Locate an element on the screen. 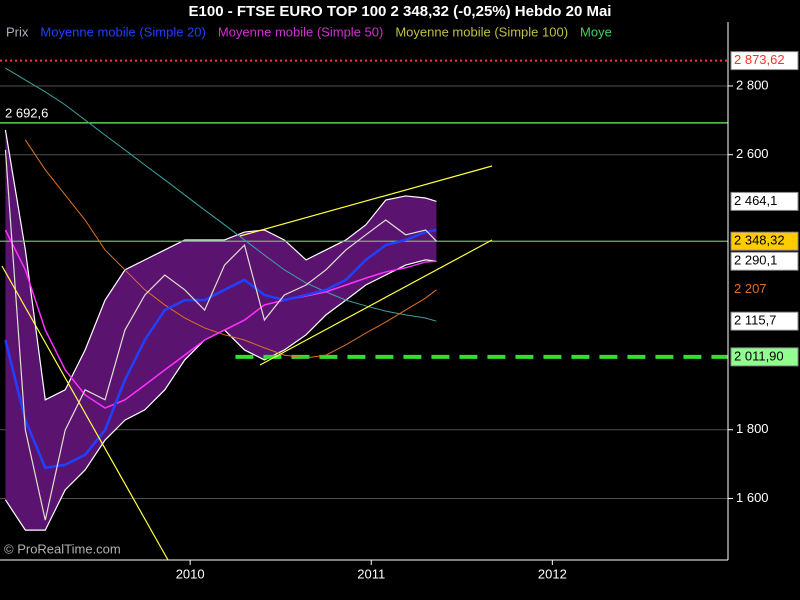 Image resolution: width=800 pixels, height=600 pixels. x-tick-label: 2010 is located at coordinates (190, 573).